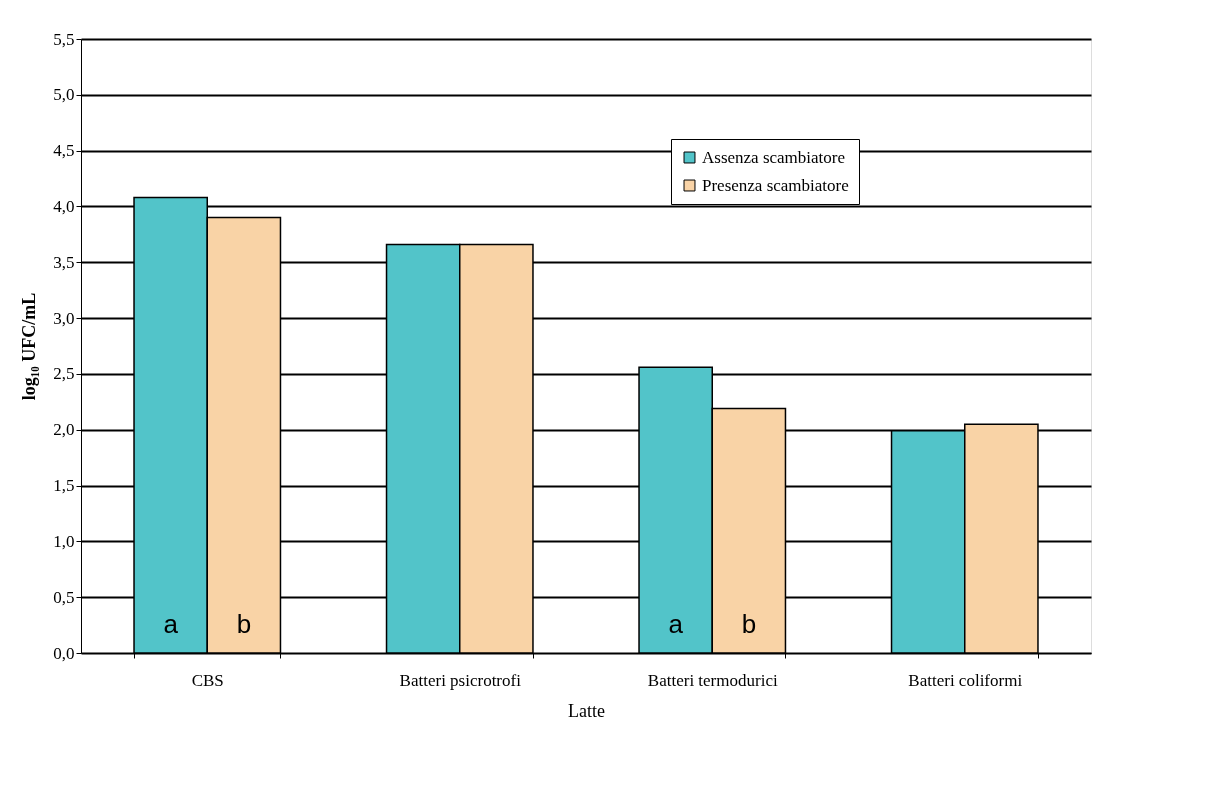  What do you see at coordinates (774, 157) in the screenshot?
I see `legend-label: Assenza scambiatore` at bounding box center [774, 157].